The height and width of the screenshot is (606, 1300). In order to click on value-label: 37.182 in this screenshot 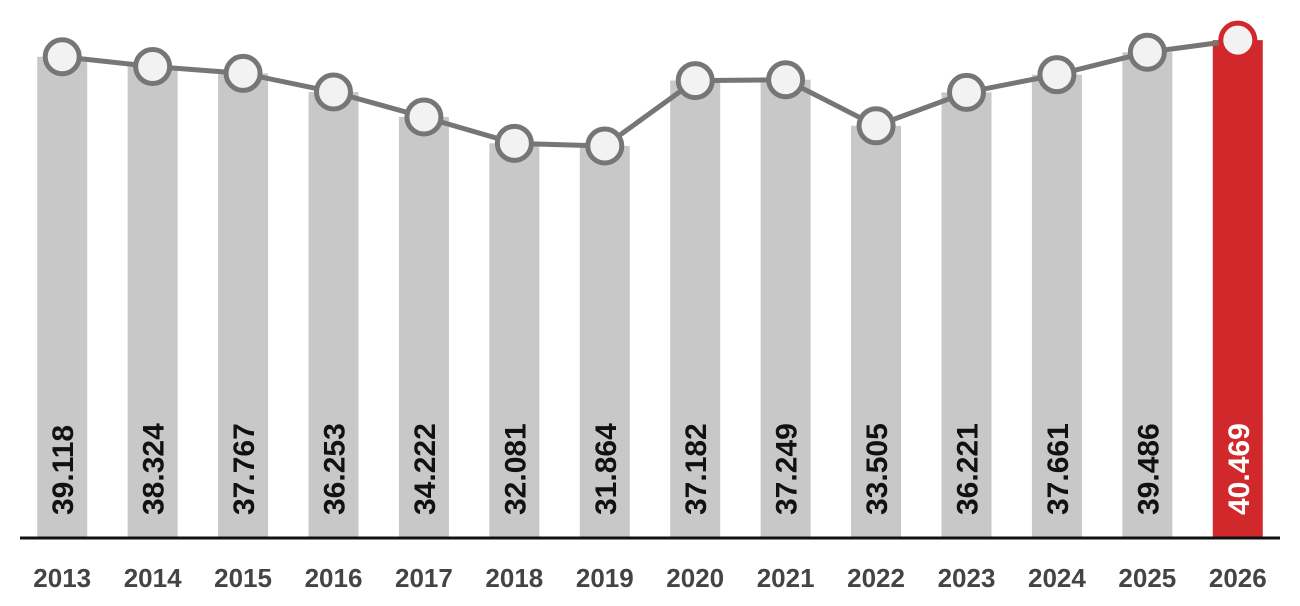, I will do `click(696, 469)`.